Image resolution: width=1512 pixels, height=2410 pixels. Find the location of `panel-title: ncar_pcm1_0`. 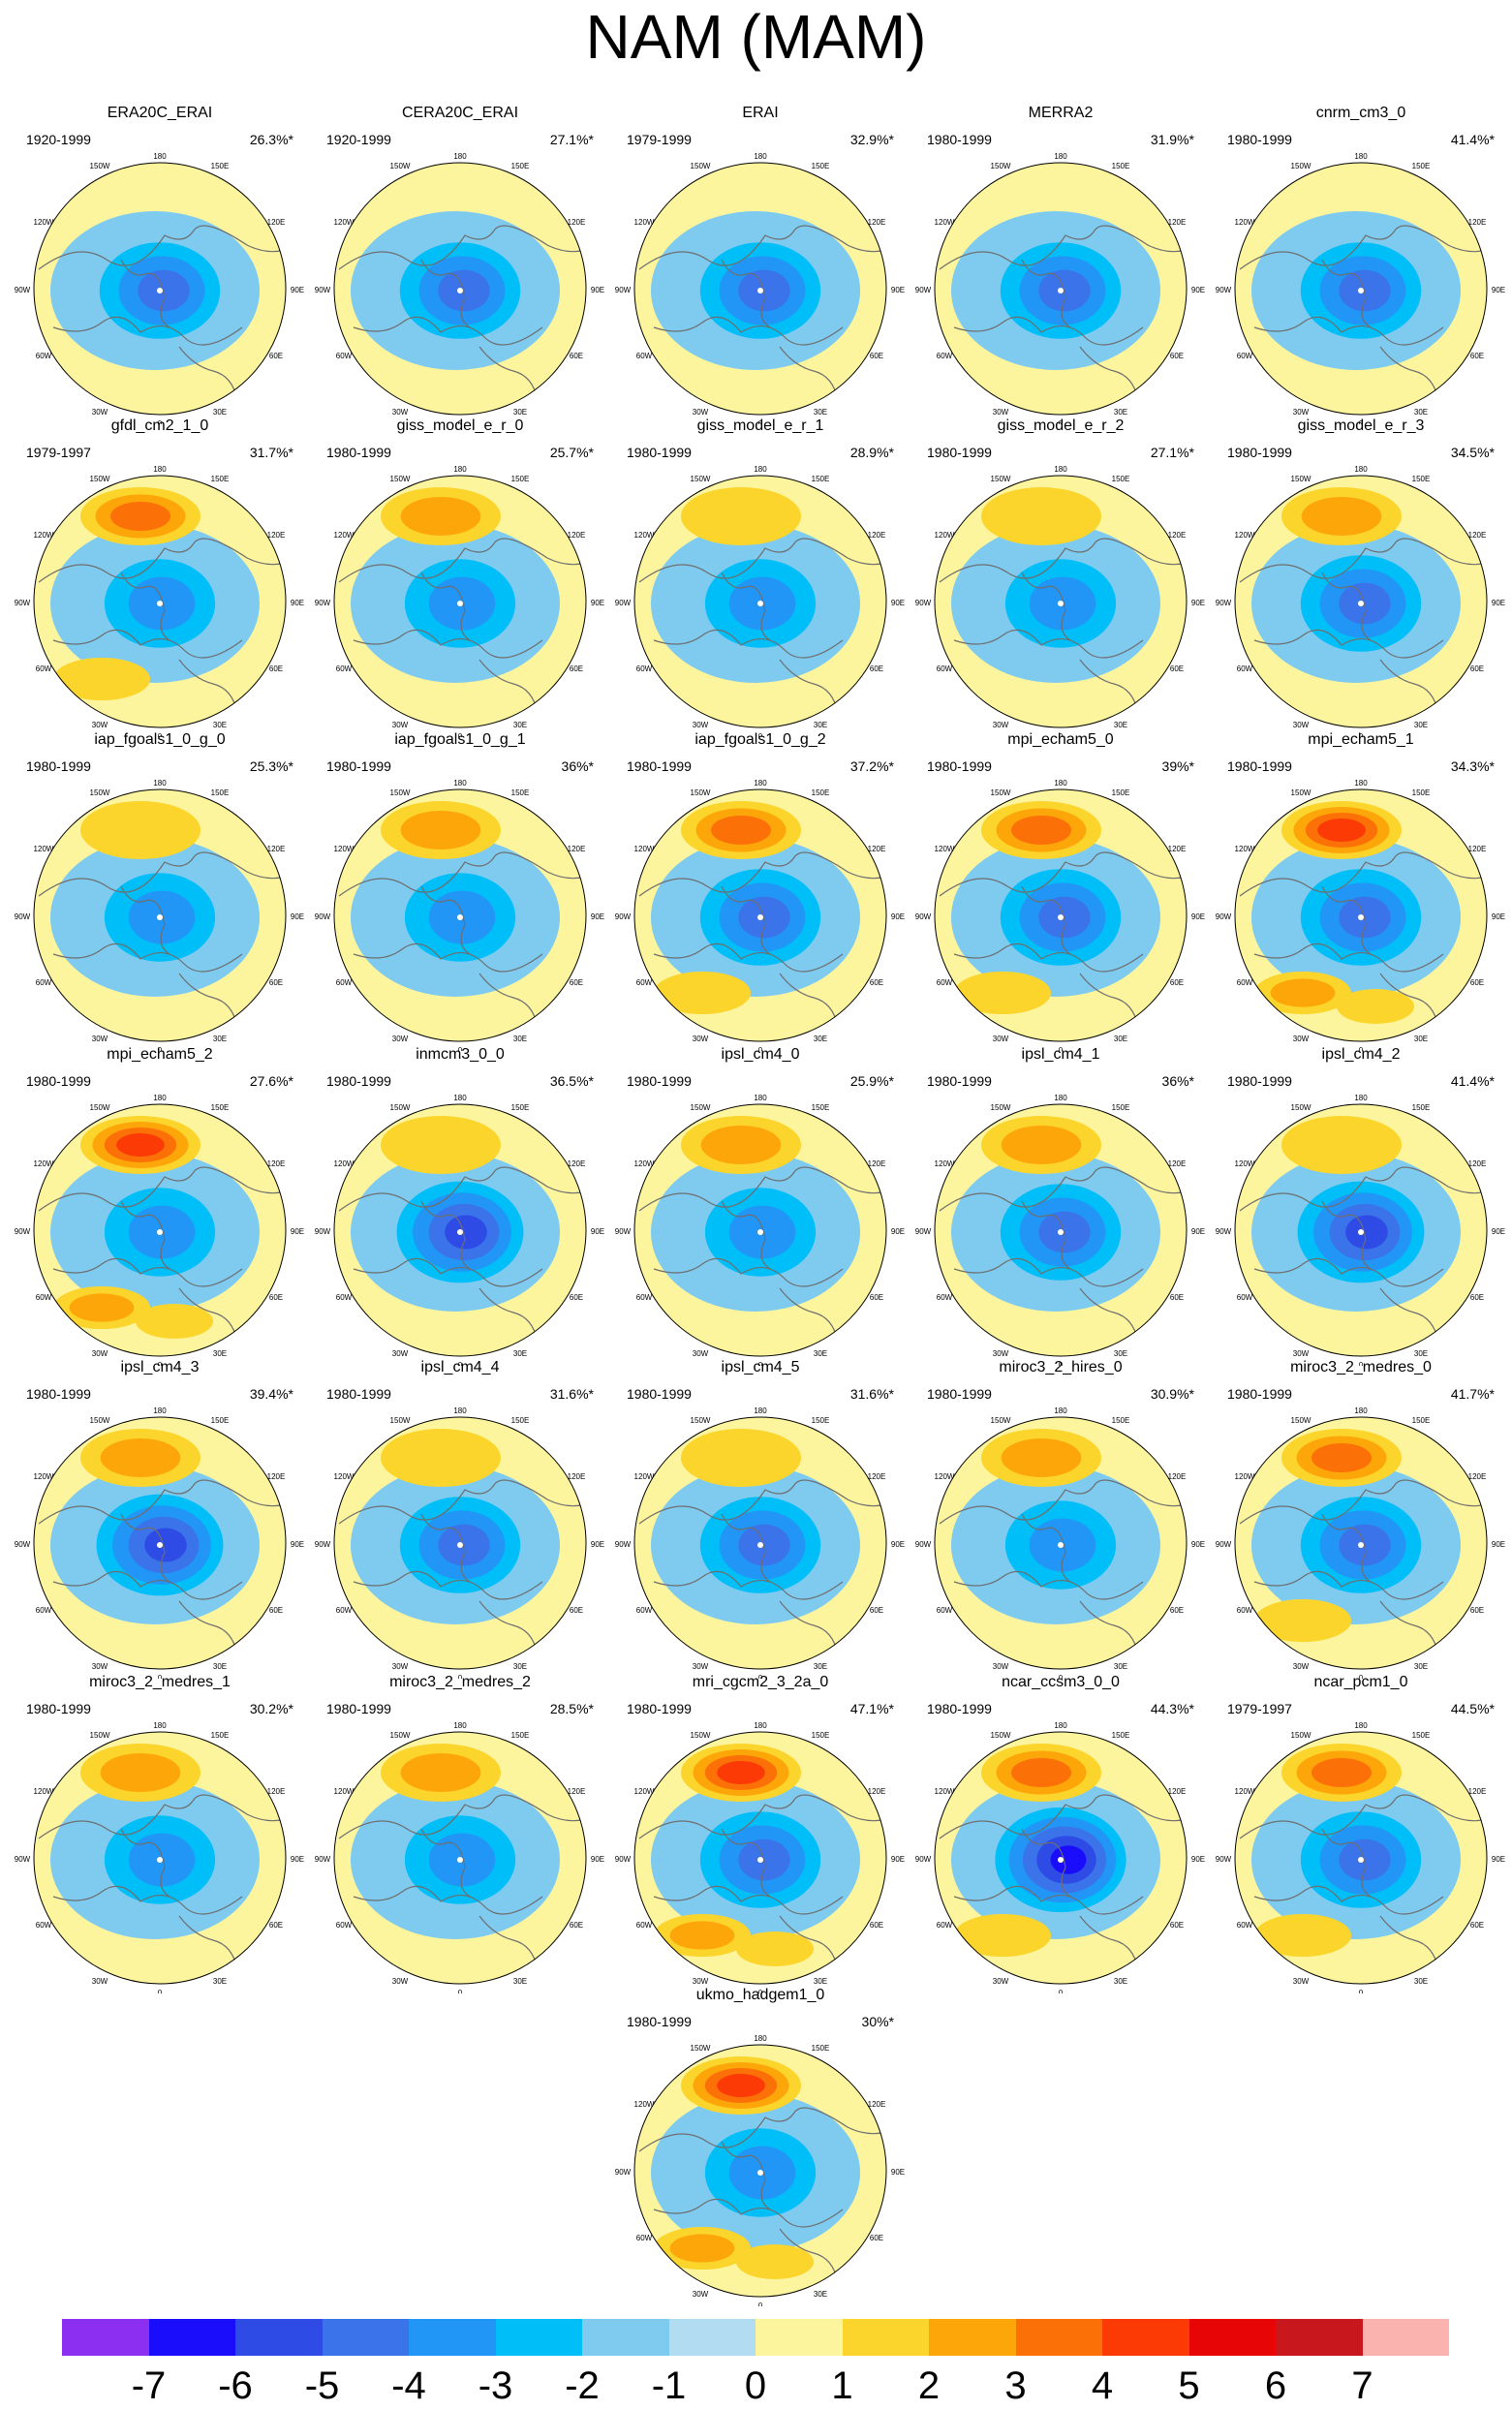

panel-title: ncar_pcm1_0 is located at coordinates (1360, 1682).